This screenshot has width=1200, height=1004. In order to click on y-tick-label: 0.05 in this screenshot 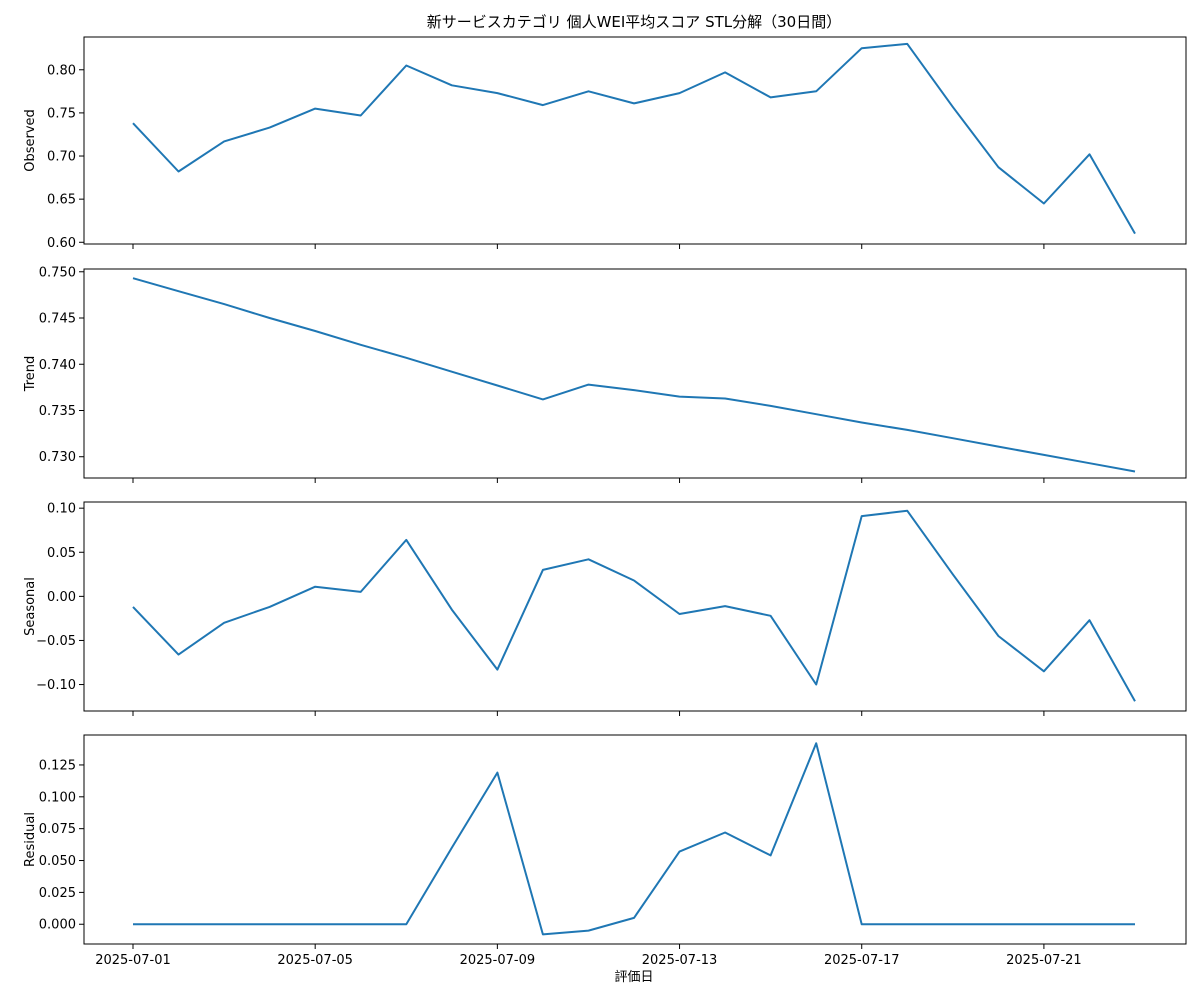, I will do `click(61, 553)`.